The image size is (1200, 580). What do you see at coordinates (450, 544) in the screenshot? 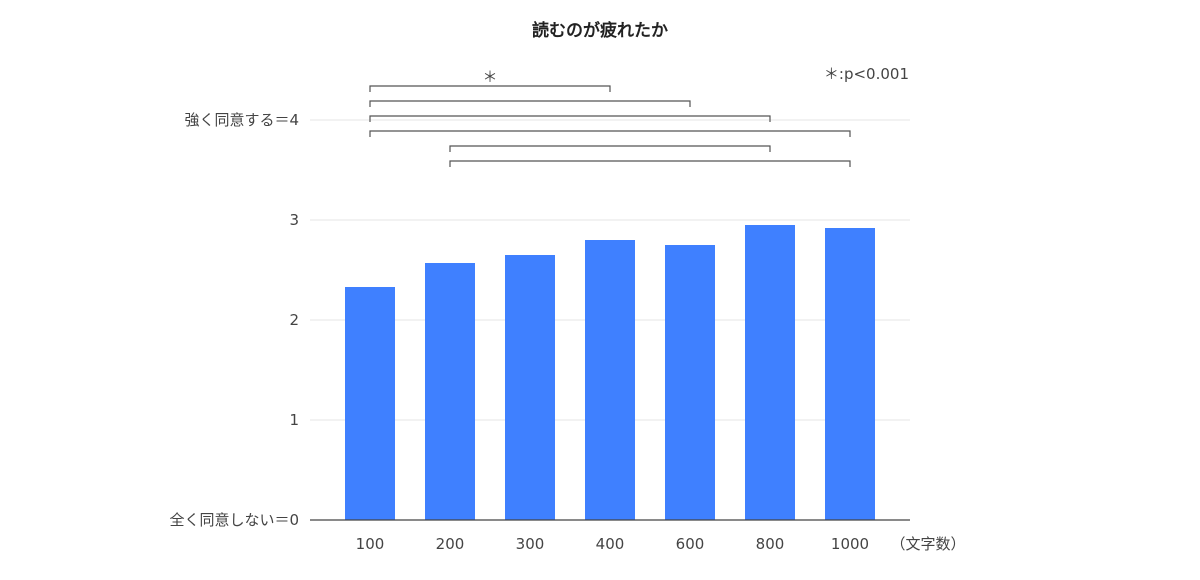
I see `x-tick-label: 200` at bounding box center [450, 544].